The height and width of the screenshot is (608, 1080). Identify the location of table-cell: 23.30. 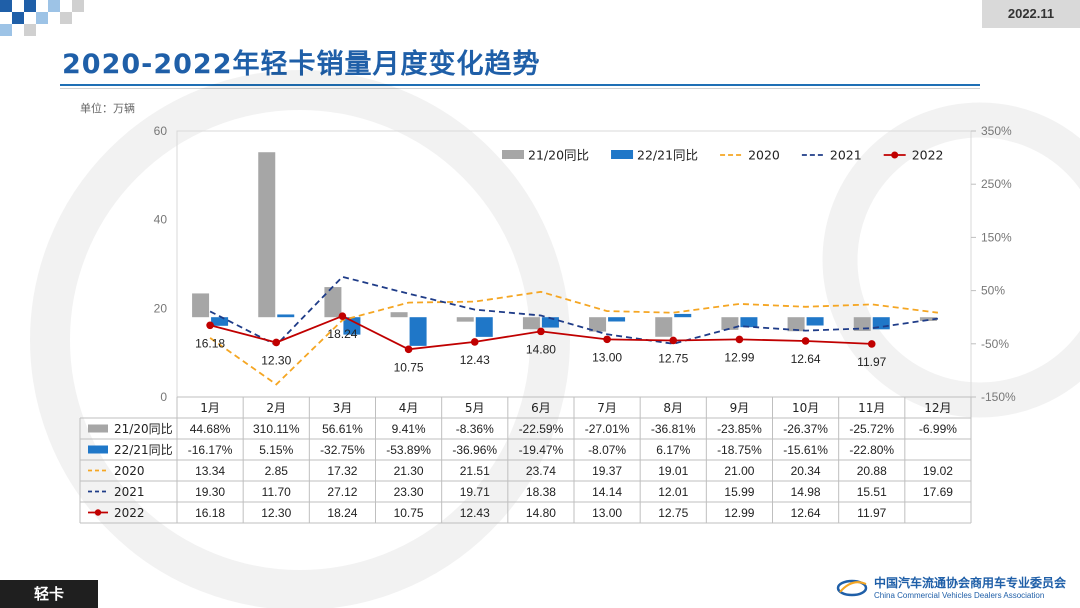
(409, 492).